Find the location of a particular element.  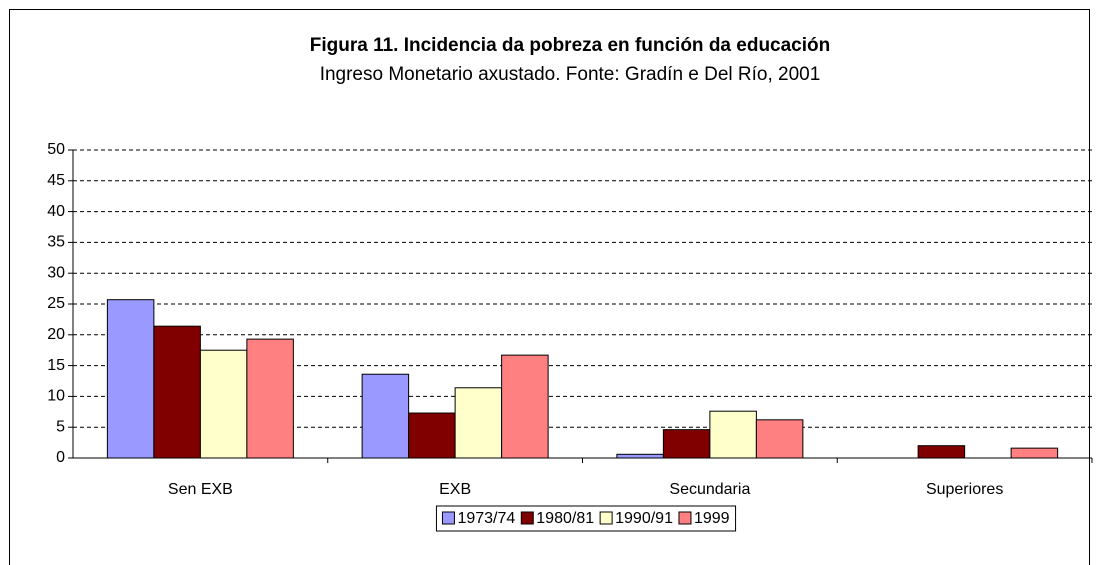

y-tick-label: 45 is located at coordinates (56, 180).